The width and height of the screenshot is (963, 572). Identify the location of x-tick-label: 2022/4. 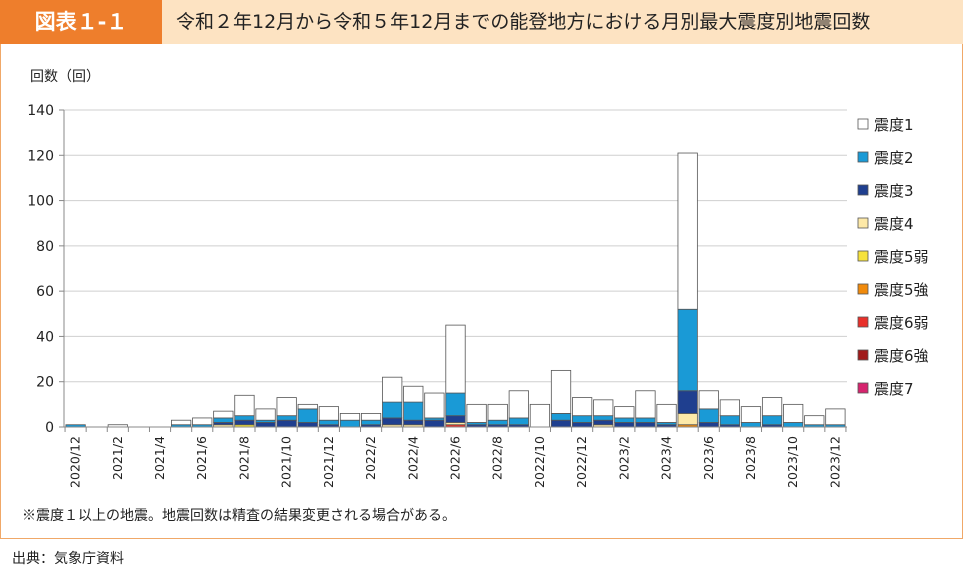
(412, 458).